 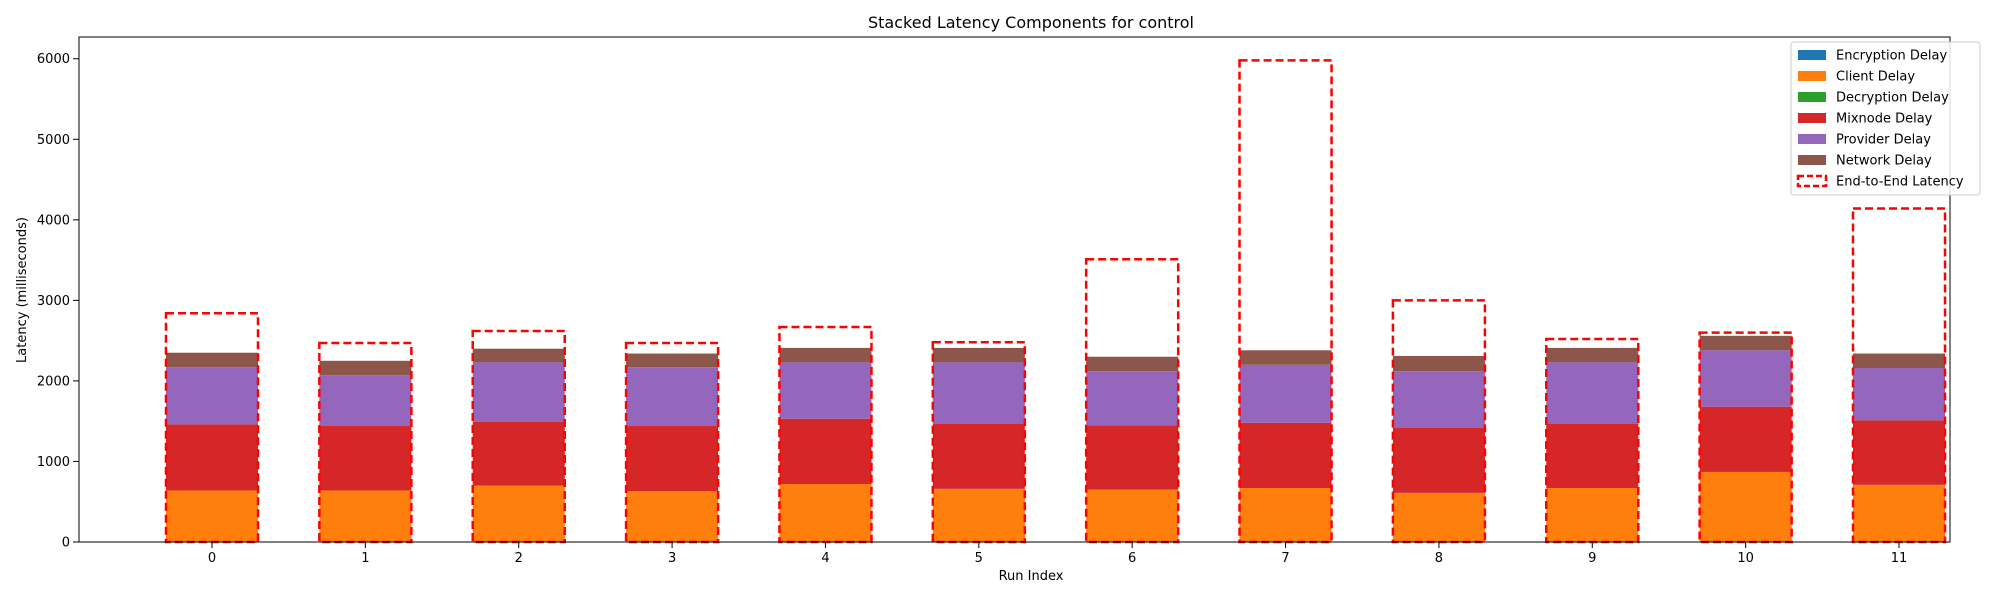 I want to click on legend-label-network-delay: Network Delay, so click(x=1884, y=161).